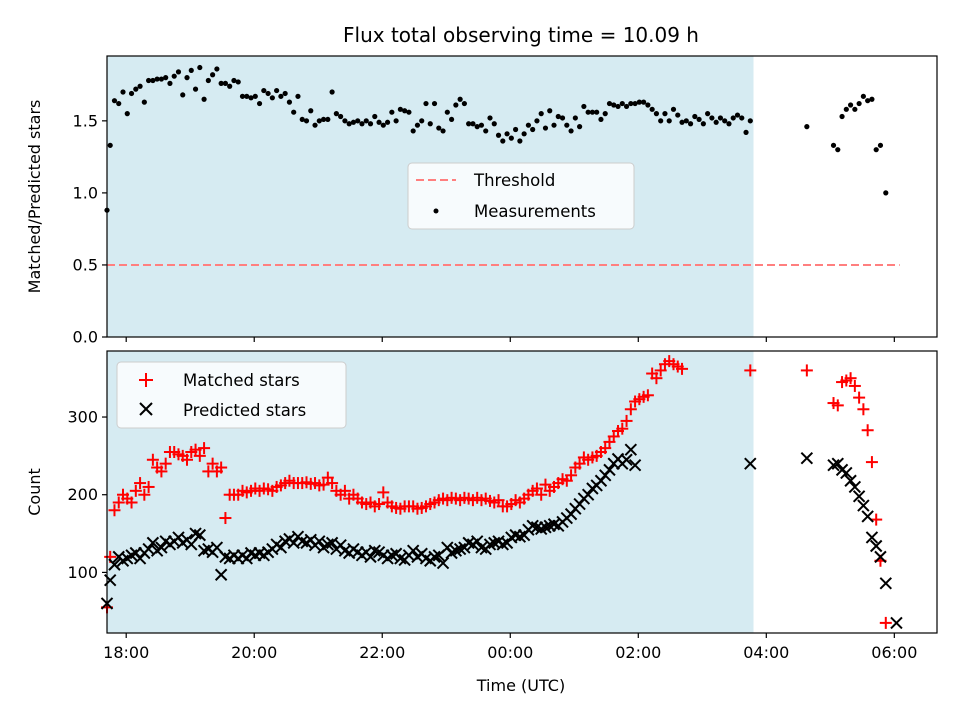  What do you see at coordinates (231, 395) in the screenshot?
I see `bottom-legend-box` at bounding box center [231, 395].